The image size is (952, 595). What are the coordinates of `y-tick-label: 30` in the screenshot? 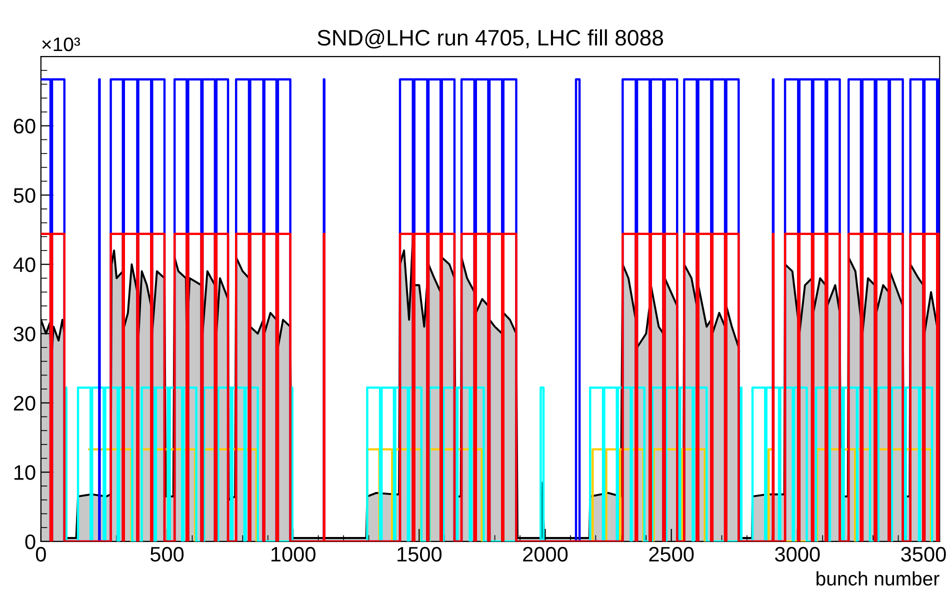 It's located at (25, 334).